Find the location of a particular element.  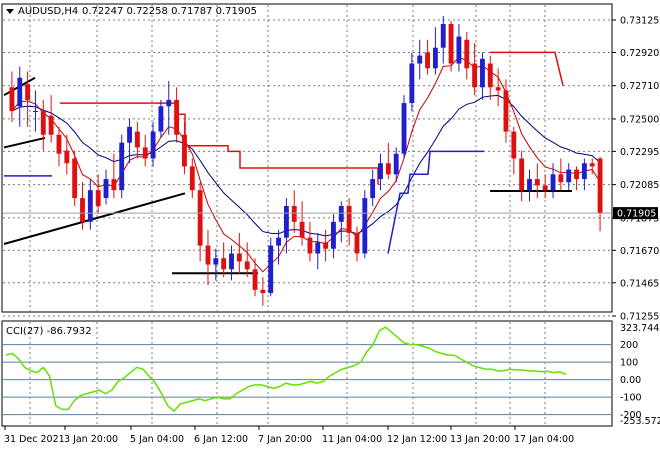

time-tick-label: 31 Dec 2021 is located at coordinates (34, 439).